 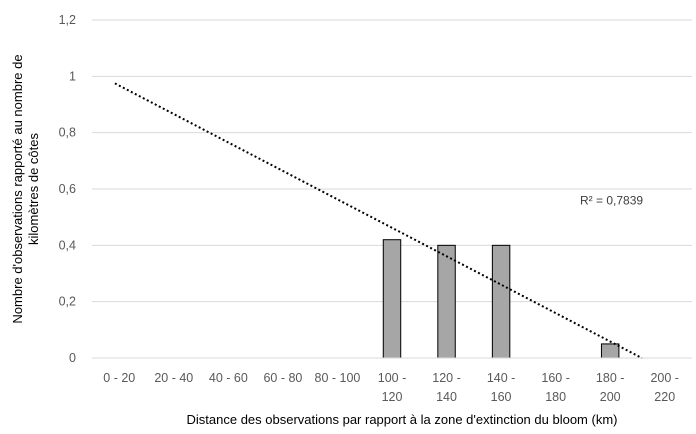 What do you see at coordinates (119, 378) in the screenshot?
I see `x-tick-label: 0 - 20` at bounding box center [119, 378].